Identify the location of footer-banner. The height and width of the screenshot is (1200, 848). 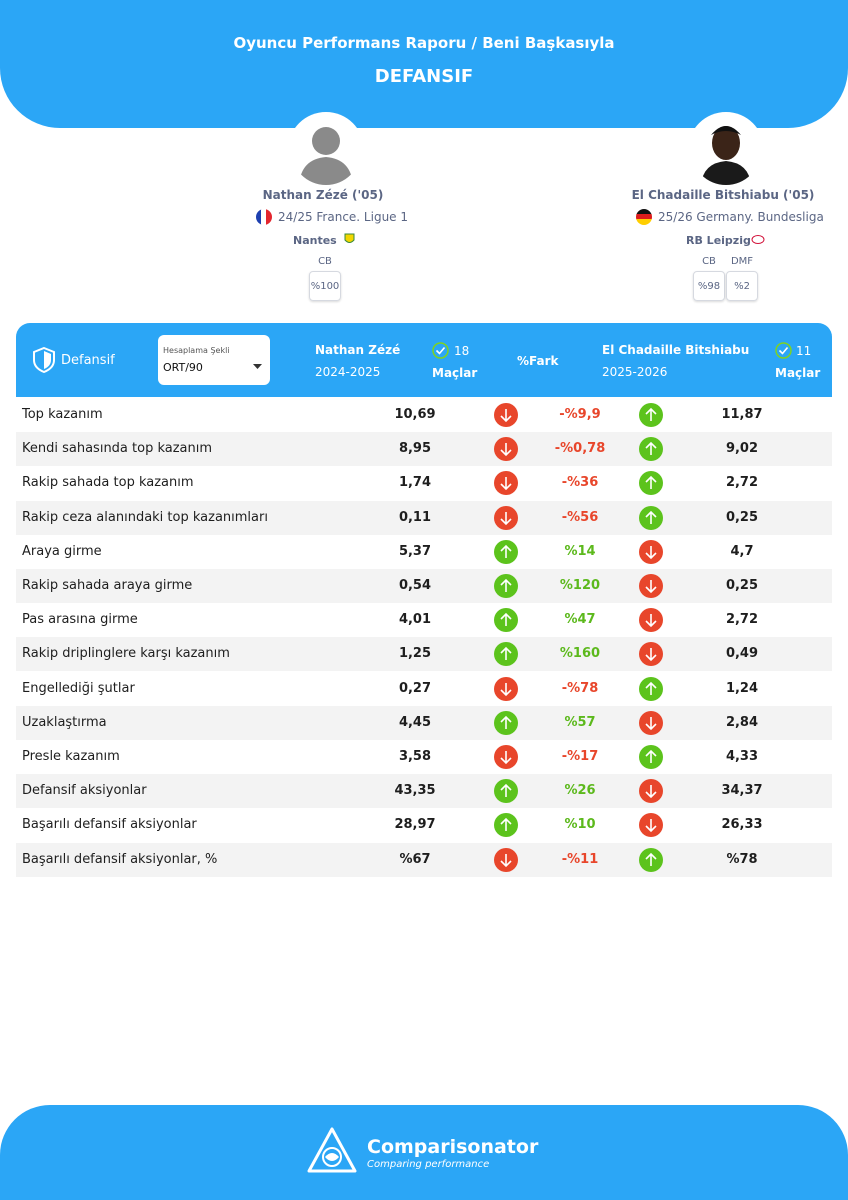
(424, 1152).